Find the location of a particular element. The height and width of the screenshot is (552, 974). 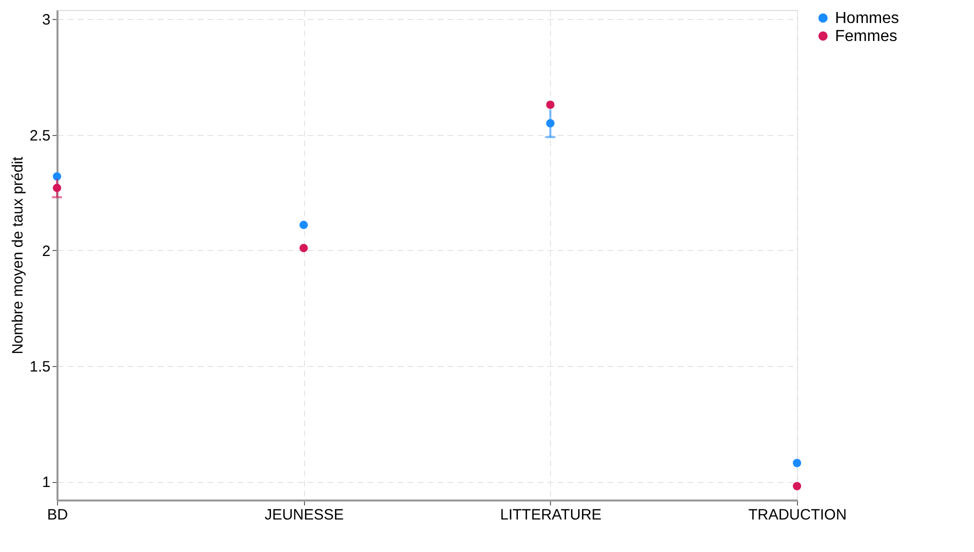

y-axis-title: Nombre moyen de taux prédit is located at coordinates (18, 255).